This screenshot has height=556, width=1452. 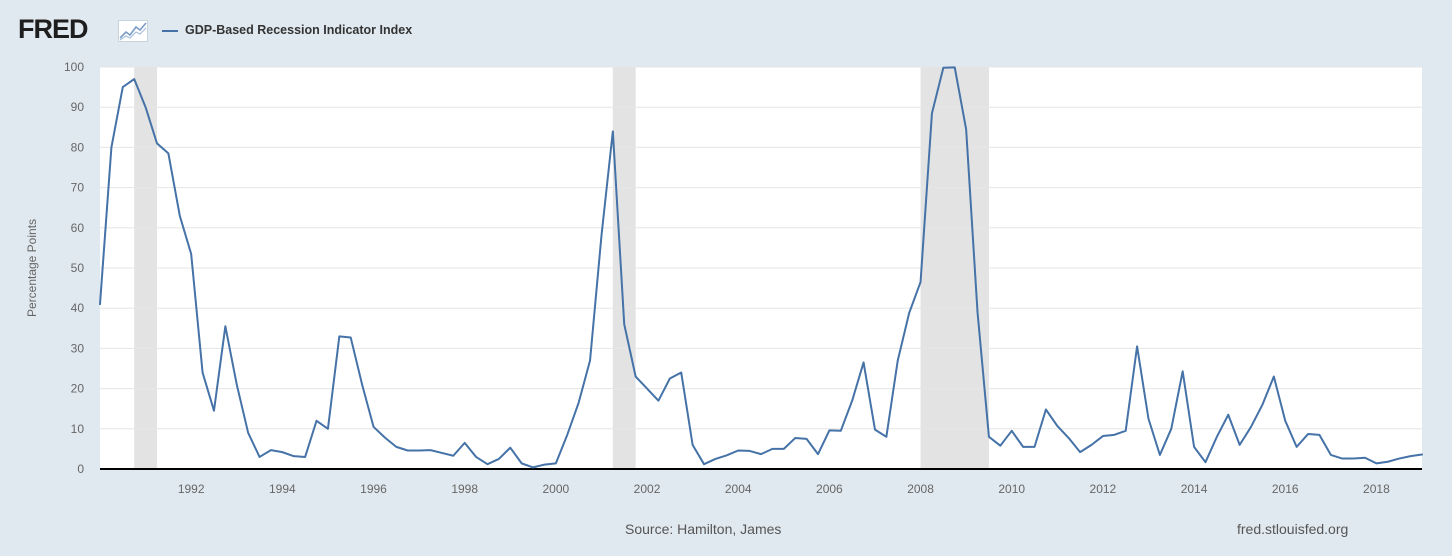 I want to click on chart-header: FRED GDP-Based Recession Indicator Index, so click(x=726, y=31).